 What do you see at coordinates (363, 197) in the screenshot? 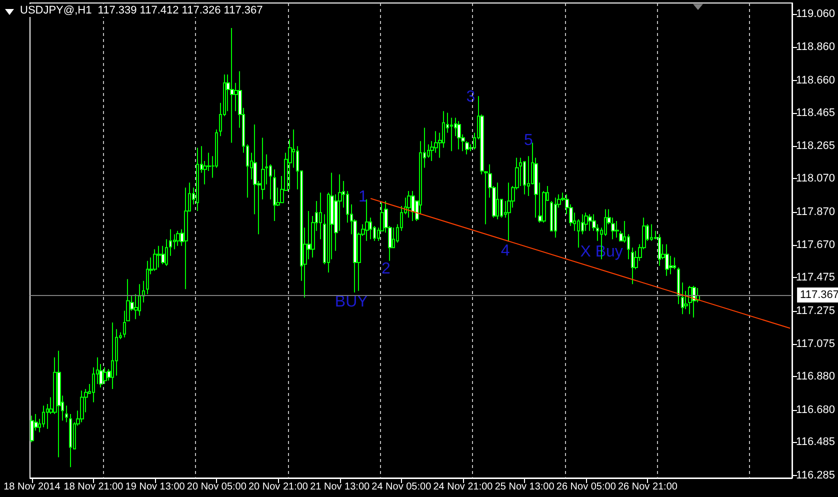
I see `annotation: 1` at bounding box center [363, 197].